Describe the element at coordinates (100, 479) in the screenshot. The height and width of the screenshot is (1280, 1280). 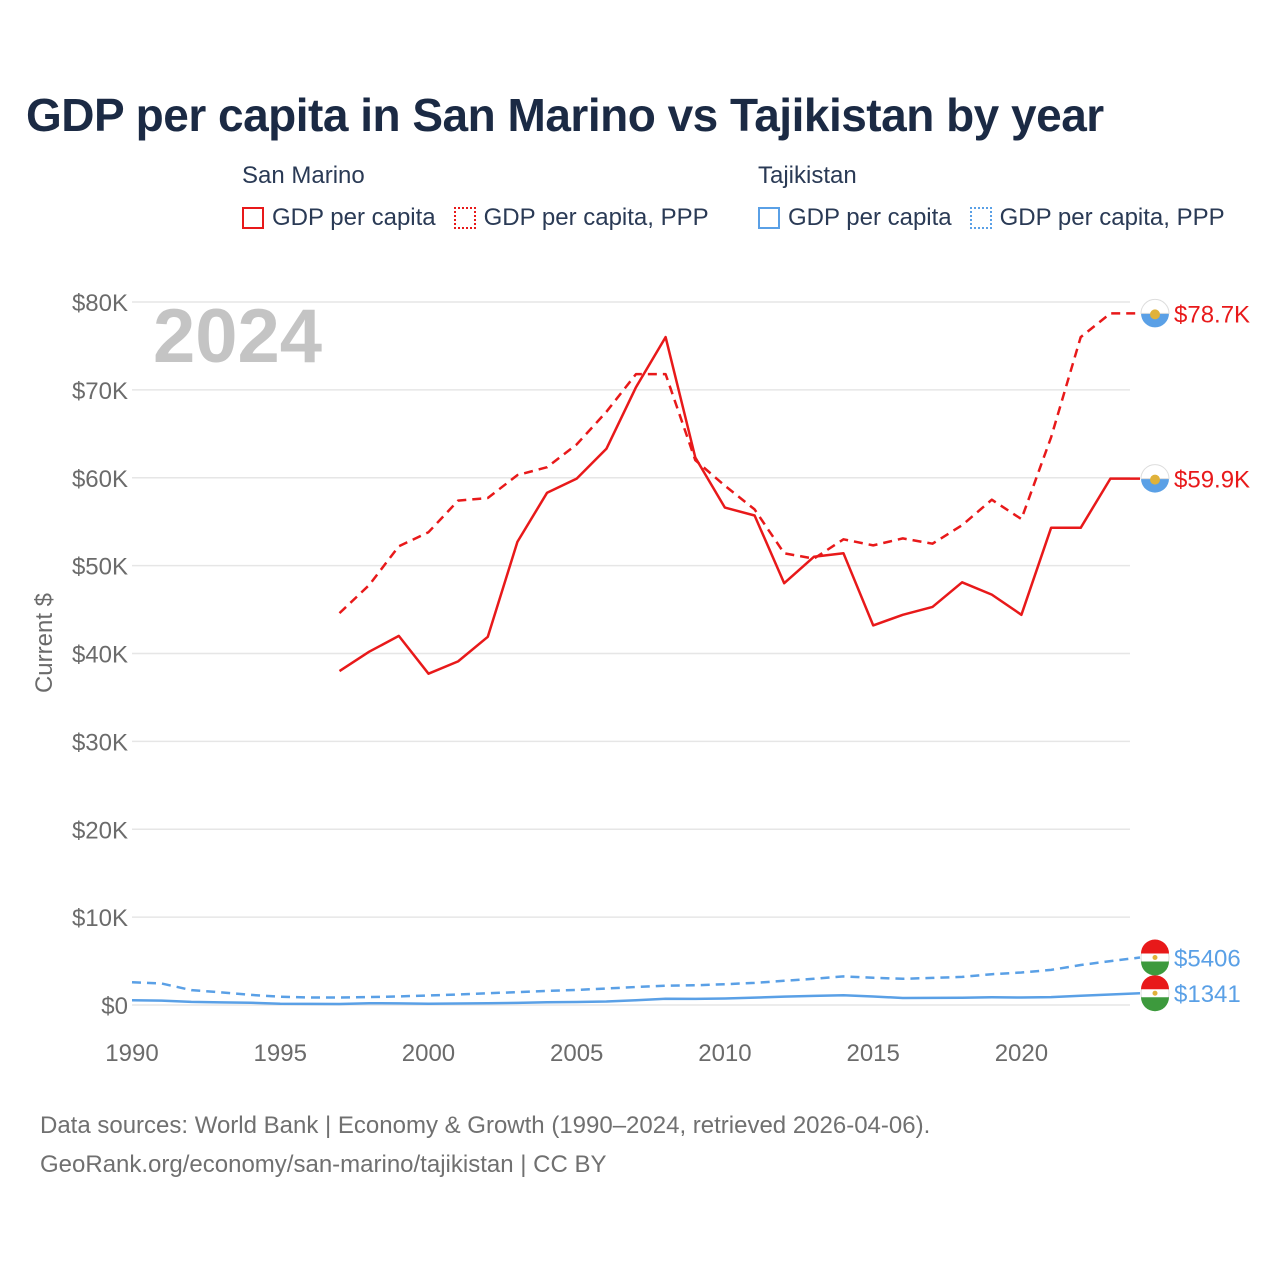
I see `y-tick-label: $60K` at that location.